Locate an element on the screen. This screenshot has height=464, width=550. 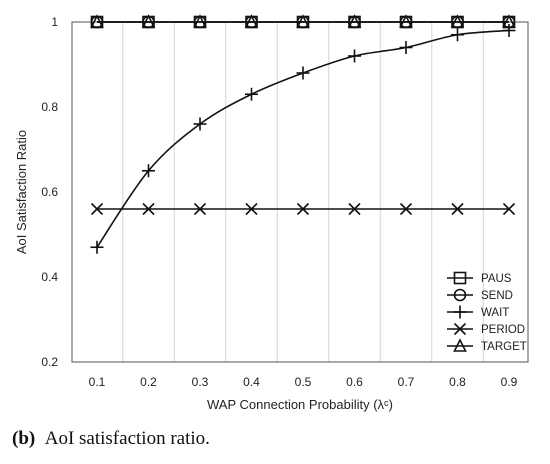
x-tick-label: 0.6 is located at coordinates (354, 382).